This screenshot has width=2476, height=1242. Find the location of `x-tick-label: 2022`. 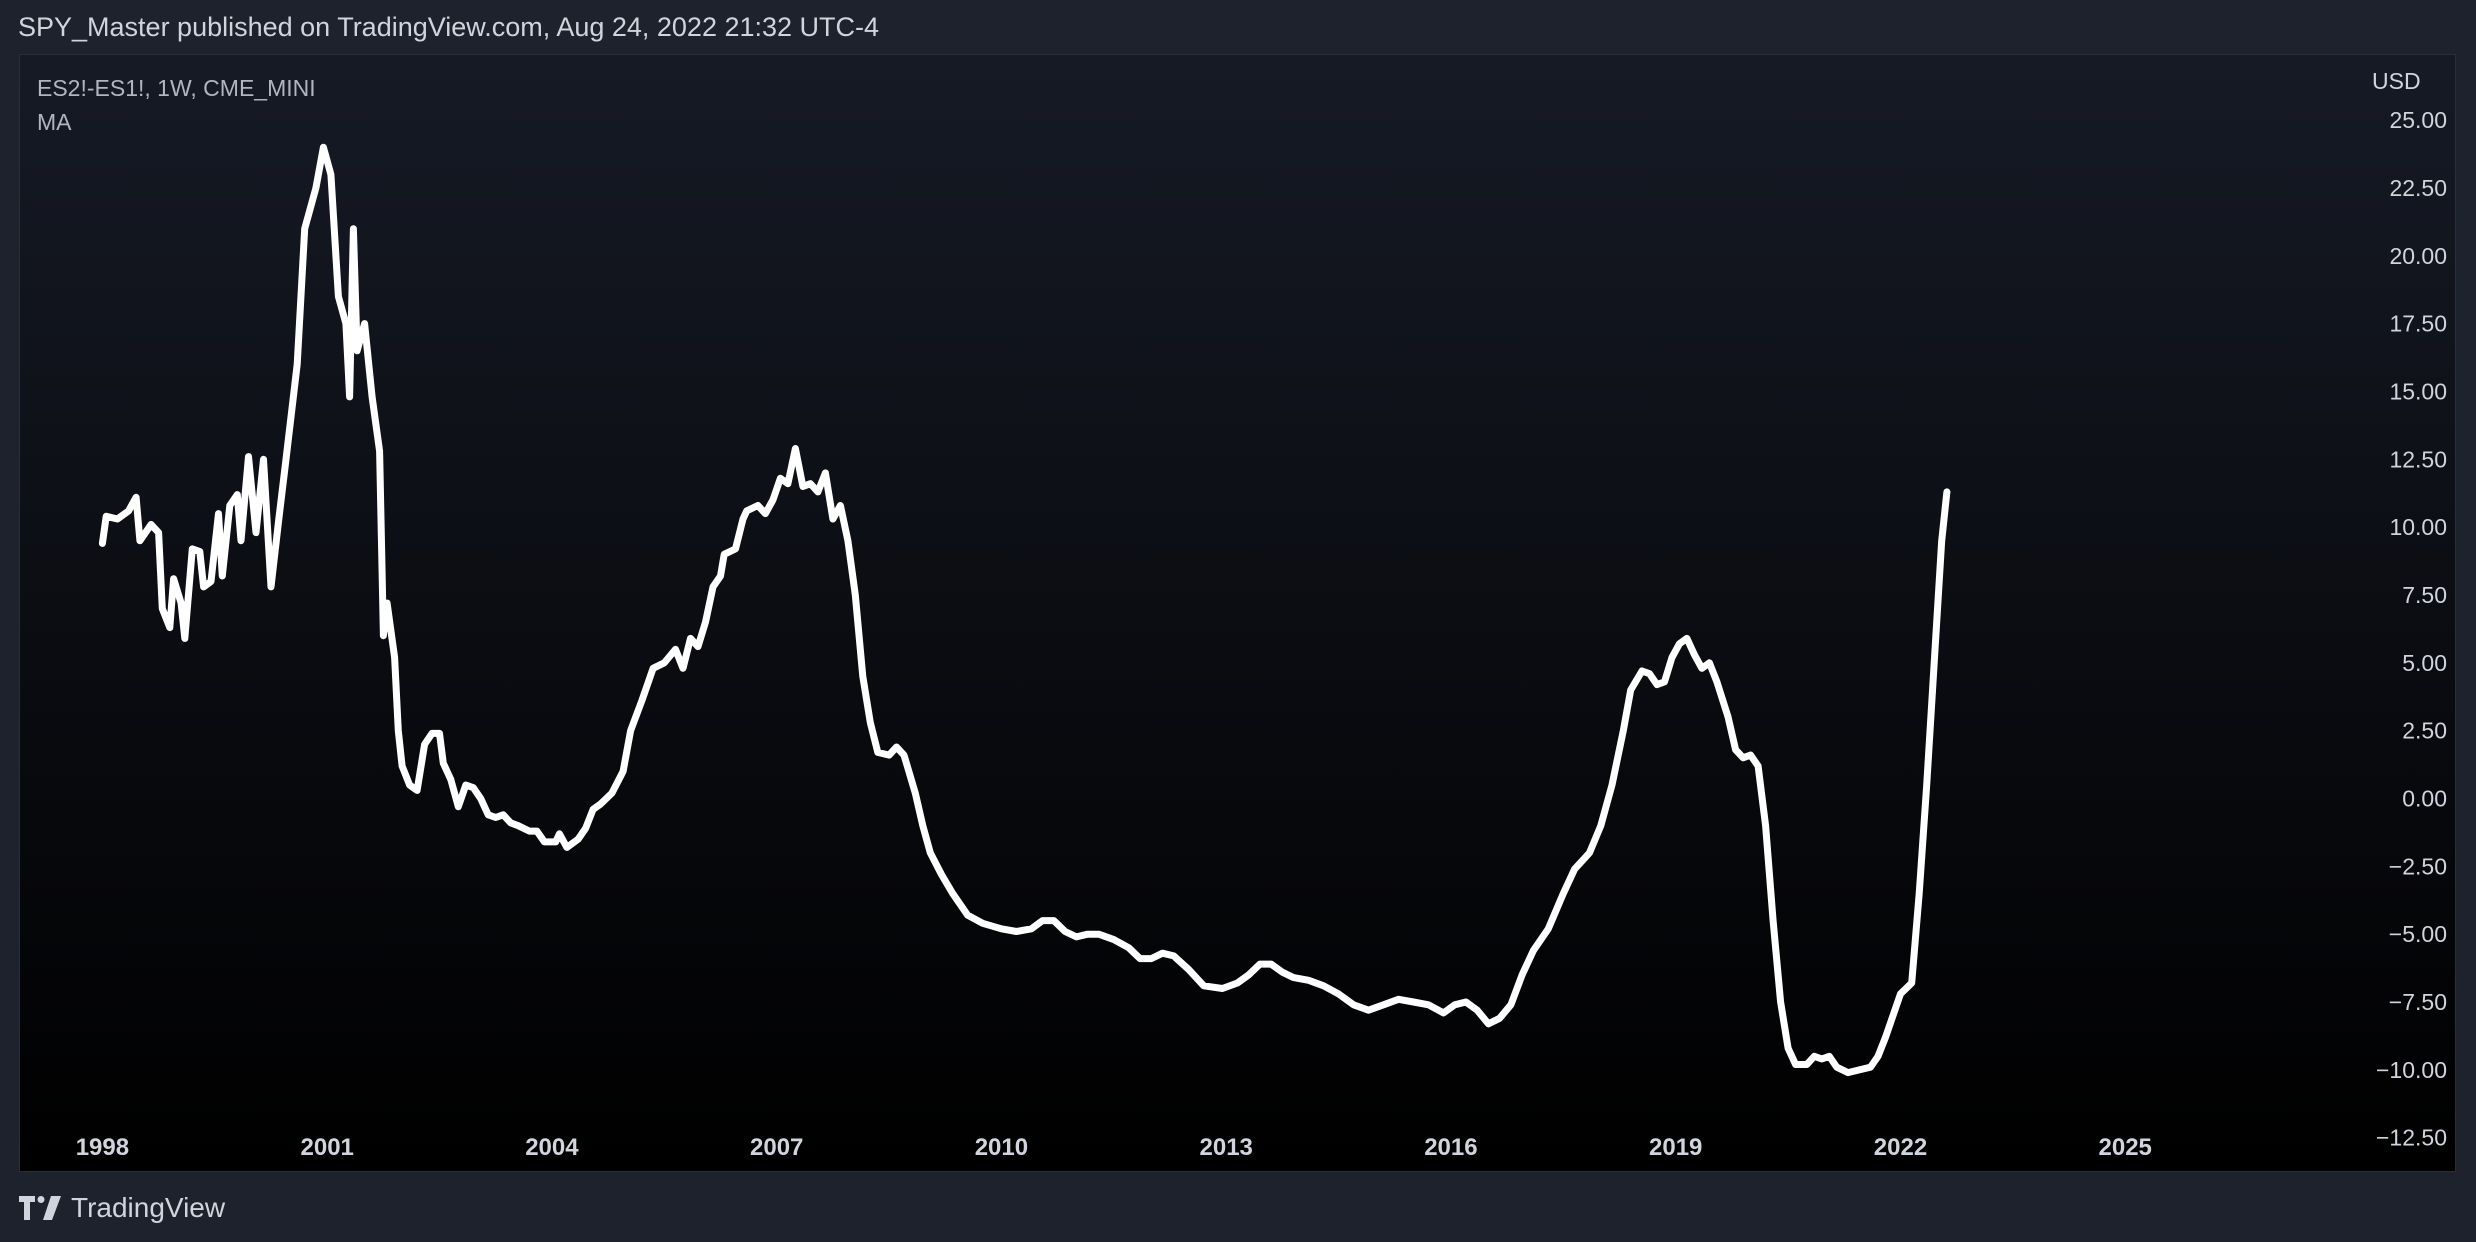

x-tick-label: 2022 is located at coordinates (1900, 1147).